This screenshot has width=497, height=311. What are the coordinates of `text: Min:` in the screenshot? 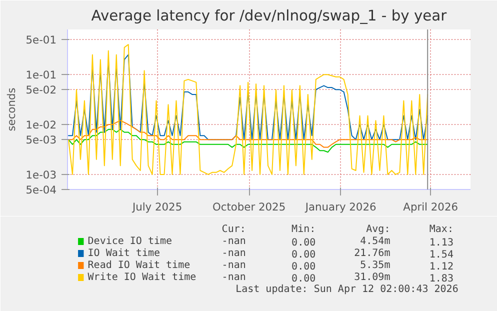 It's located at (304, 229).